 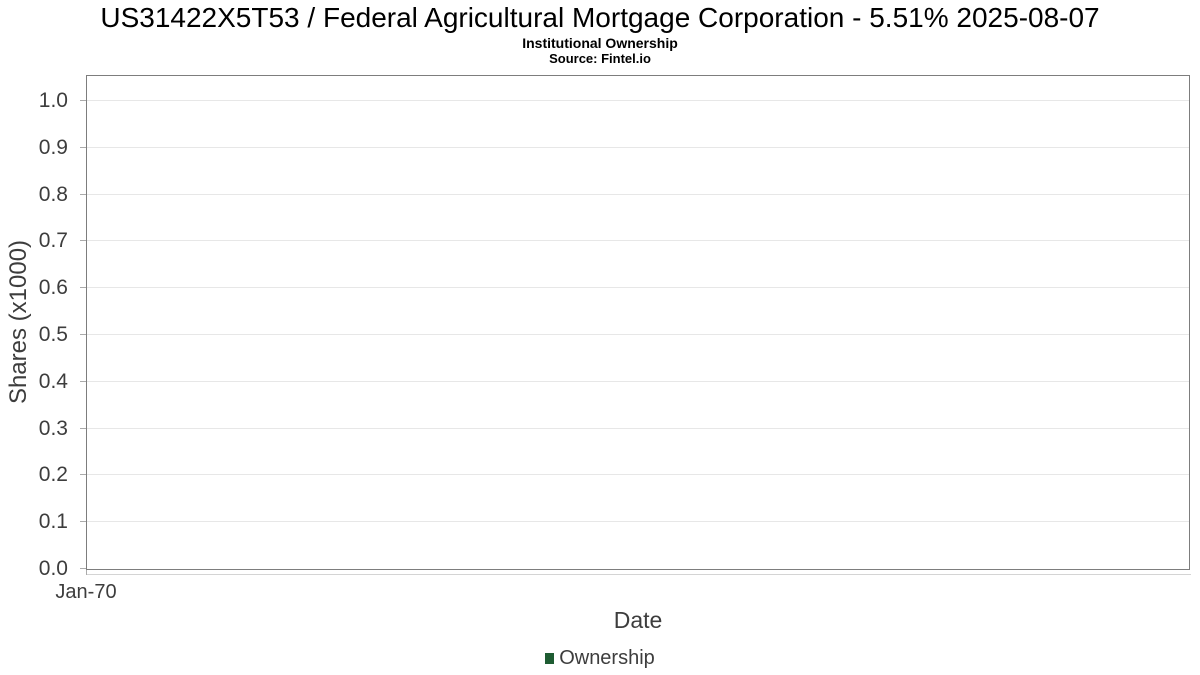 What do you see at coordinates (53, 568) in the screenshot?
I see `y-tick-label: 0.0` at bounding box center [53, 568].